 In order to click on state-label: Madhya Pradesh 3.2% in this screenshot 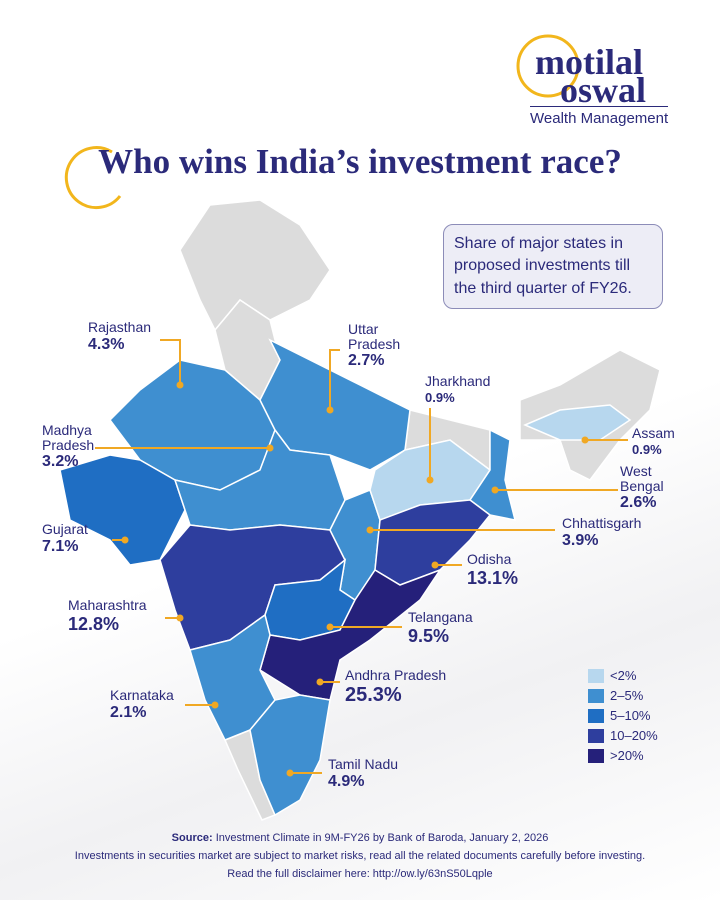, I will do `click(82, 447)`.